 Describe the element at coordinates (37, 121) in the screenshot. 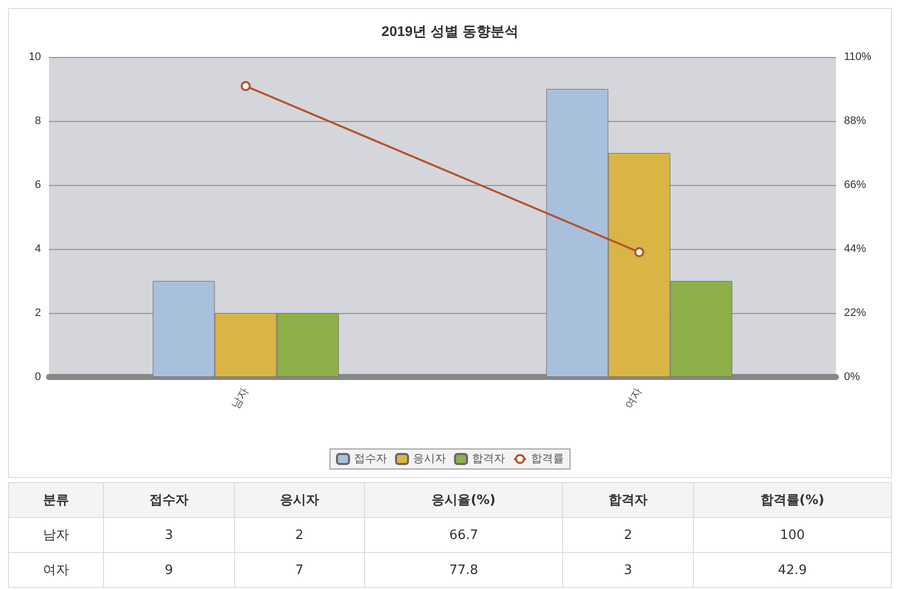

I see `y-tick-label: 8` at that location.